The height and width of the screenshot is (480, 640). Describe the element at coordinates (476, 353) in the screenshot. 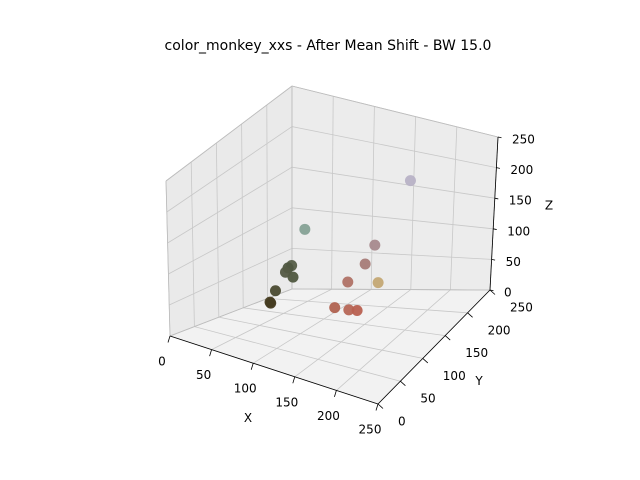

I see `y-tick-label: 150` at that location.